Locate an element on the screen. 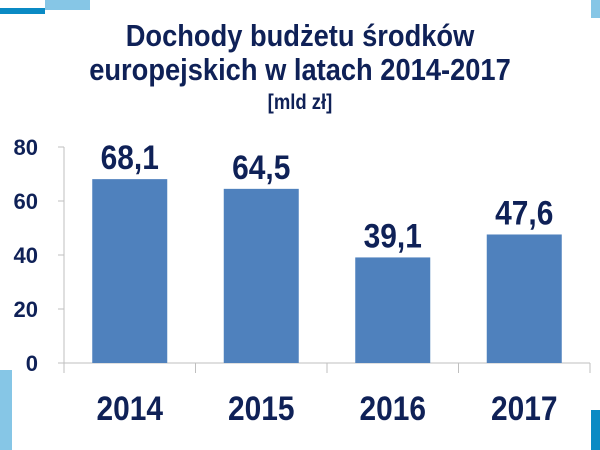  data-label-2016: 39,1 is located at coordinates (393, 236).